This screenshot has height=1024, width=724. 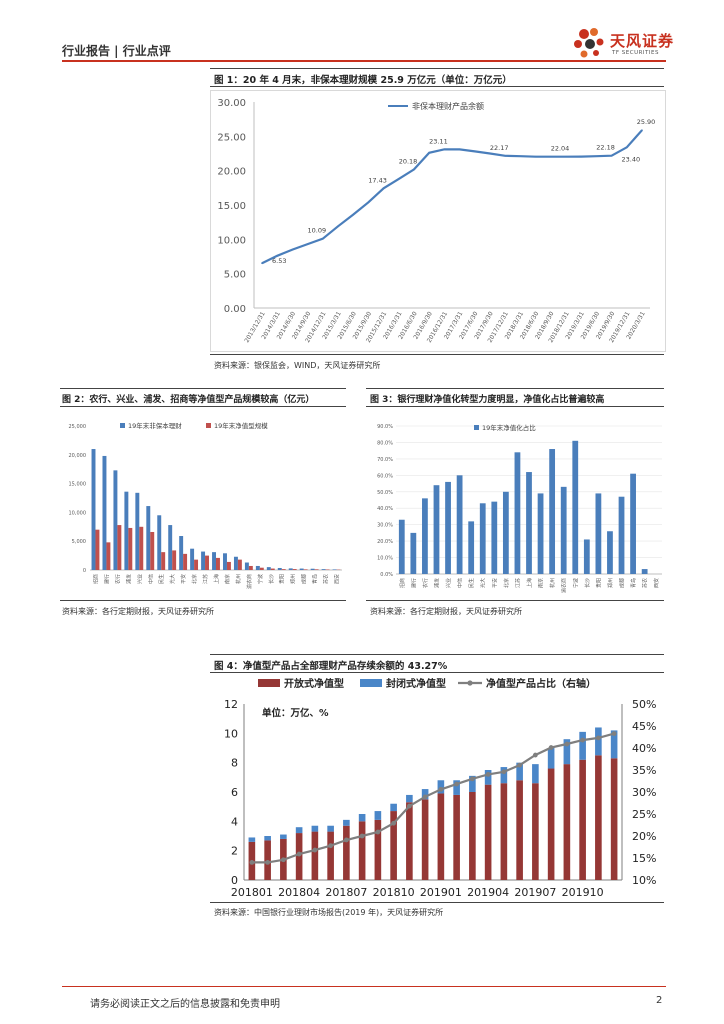 What do you see at coordinates (515, 600) in the screenshot?
I see `fig3-bottom-rule` at bounding box center [515, 600].